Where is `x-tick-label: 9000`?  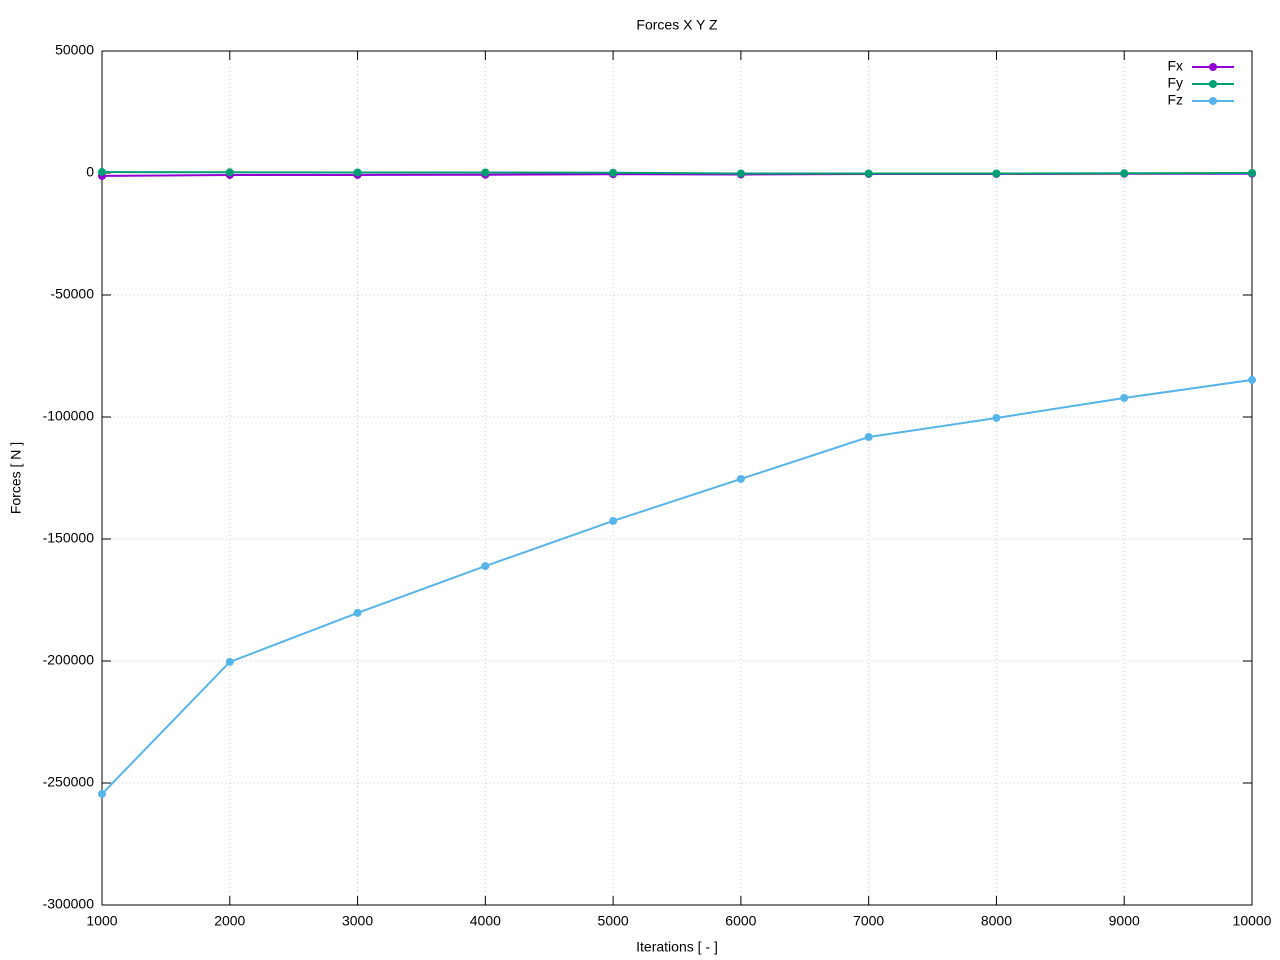
x-tick-label: 9000 is located at coordinates (1124, 921).